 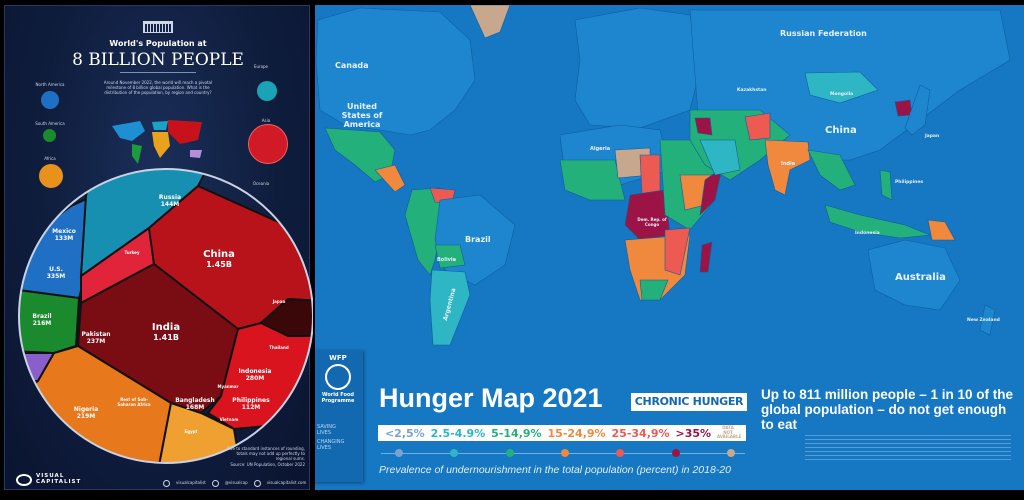 What do you see at coordinates (831, 170) in the screenshot?
I see `land-se-asia` at bounding box center [831, 170].